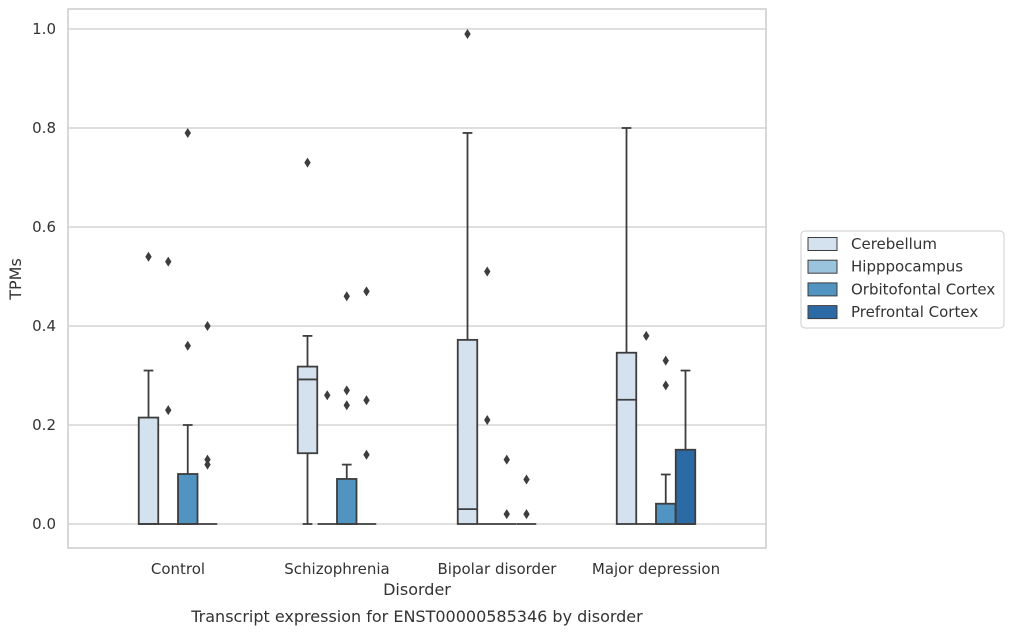 This screenshot has height=634, width=1014. What do you see at coordinates (907, 267) in the screenshot?
I see `legend-label-1: Hipppocampus` at bounding box center [907, 267].